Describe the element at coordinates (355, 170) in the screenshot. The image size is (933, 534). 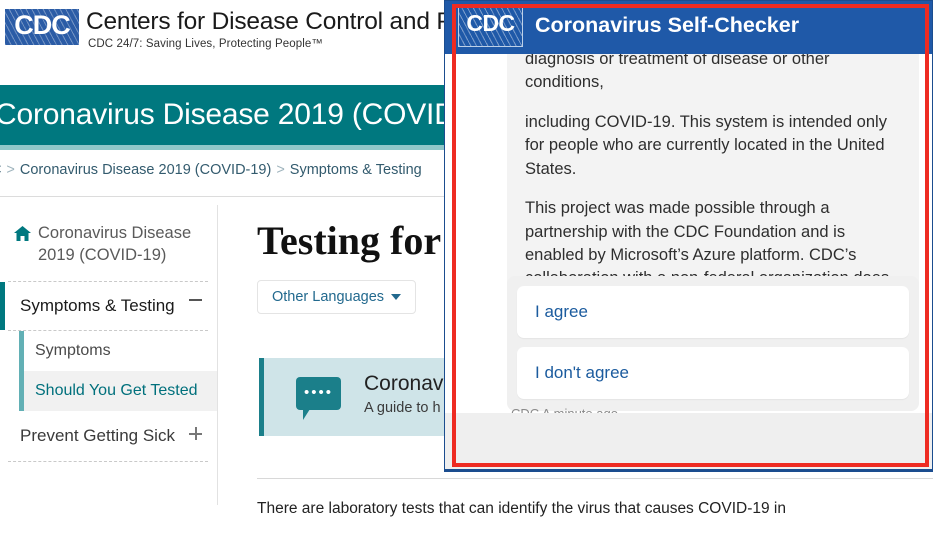
I see `breadcrumb-item-symptoms-testing: Symptoms & Testing` at that location.